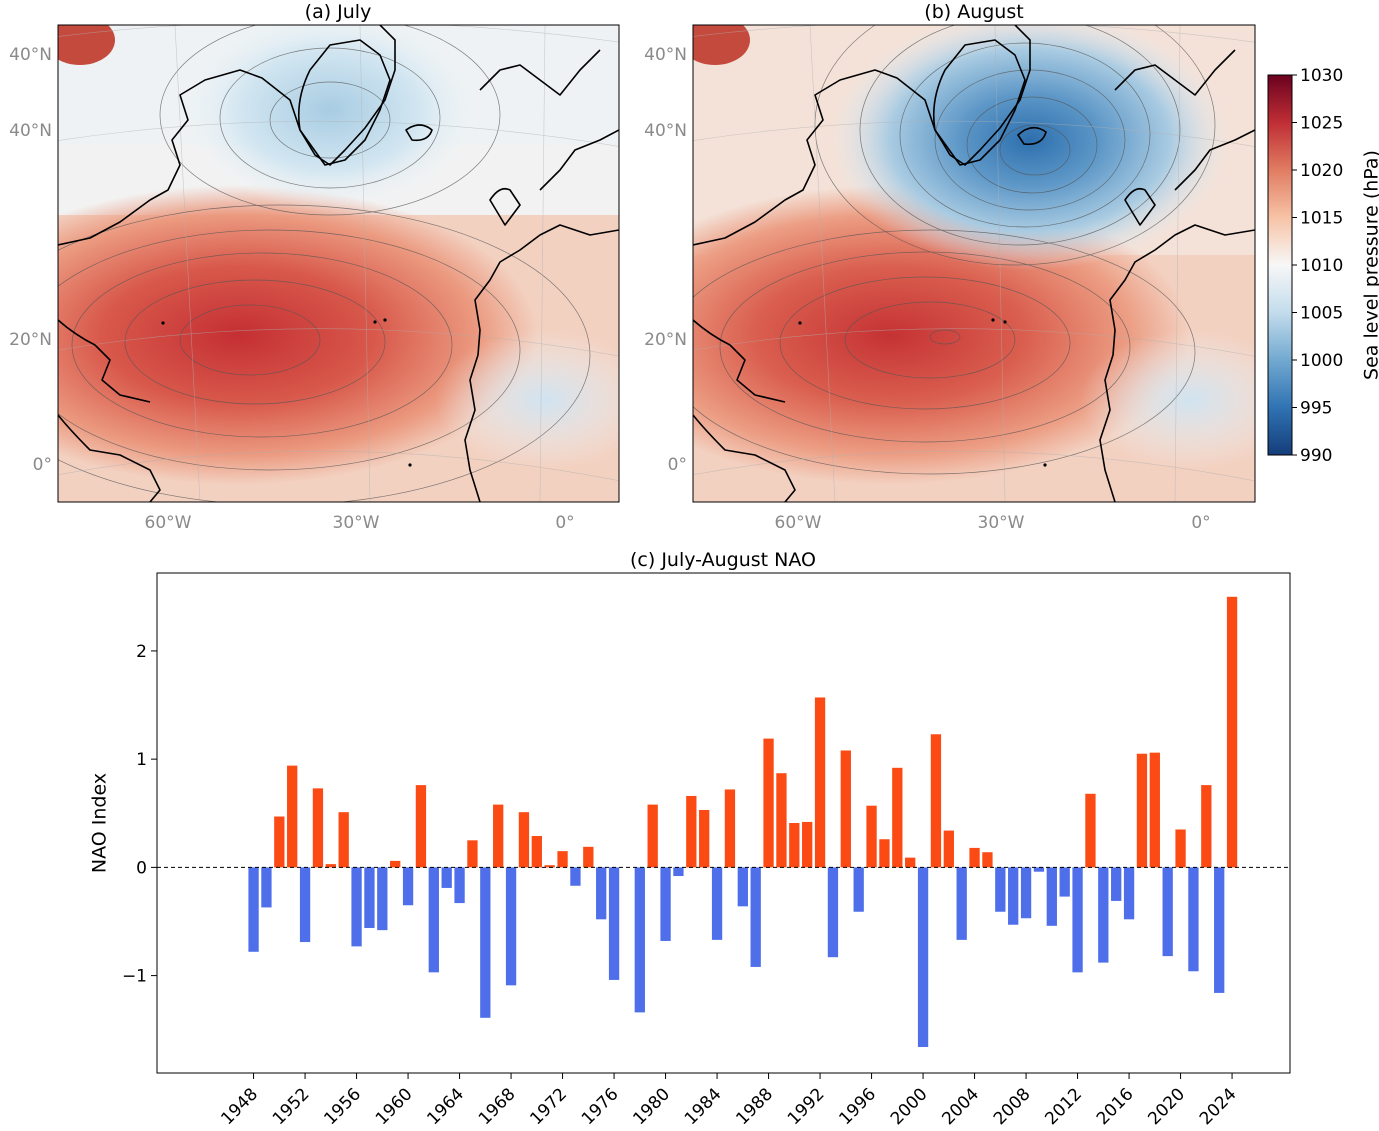 The height and width of the screenshot is (1131, 1379). What do you see at coordinates (1039, 869) in the screenshot?
I see `bar-2009` at bounding box center [1039, 869].